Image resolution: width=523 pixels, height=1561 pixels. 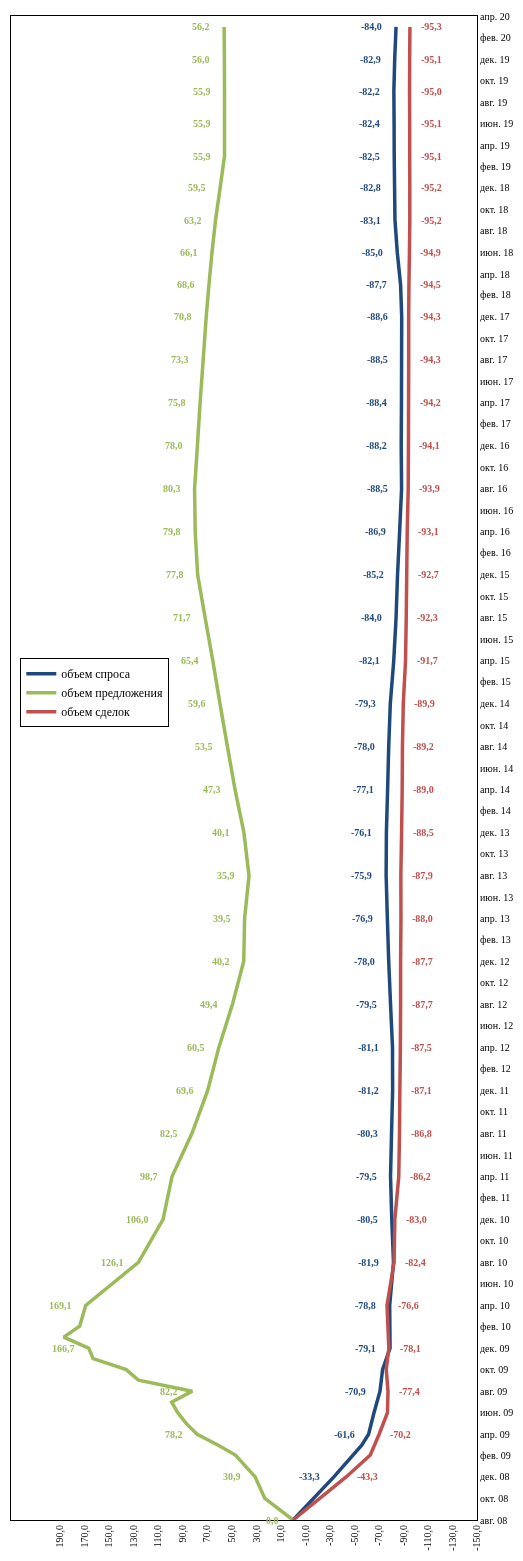 I want to click on data-label: -94,9, so click(x=430, y=252).